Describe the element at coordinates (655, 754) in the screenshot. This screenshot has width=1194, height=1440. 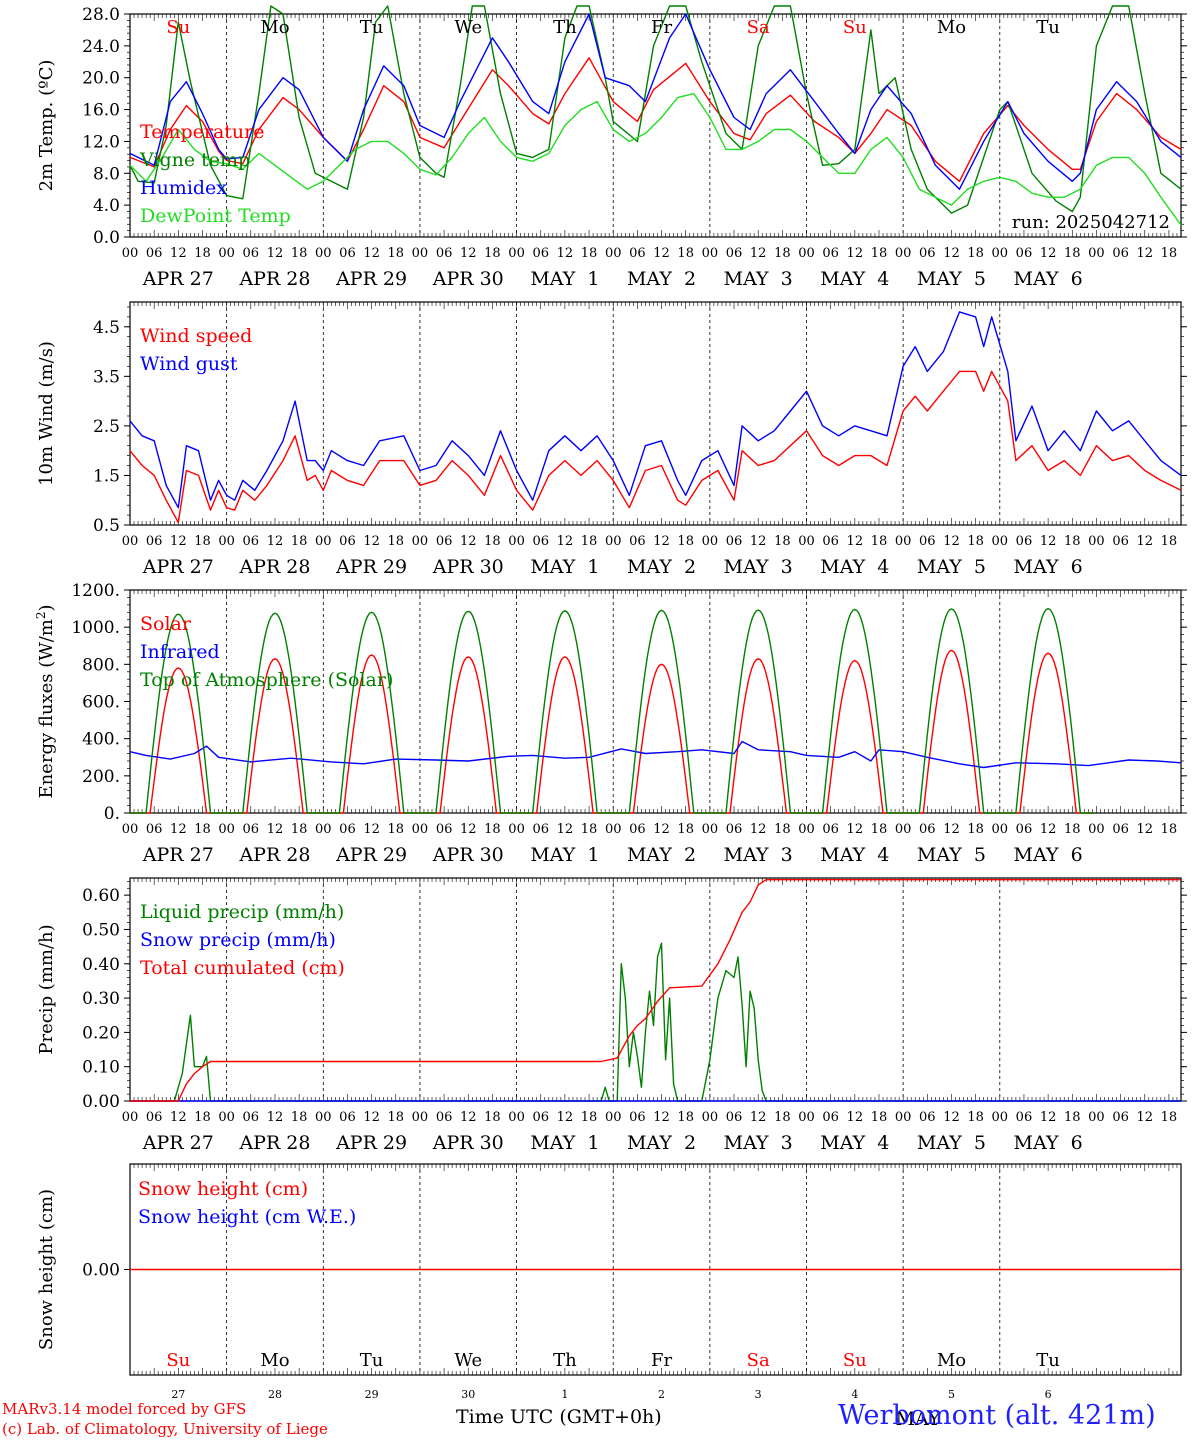
I see `series-line-infrared` at that location.